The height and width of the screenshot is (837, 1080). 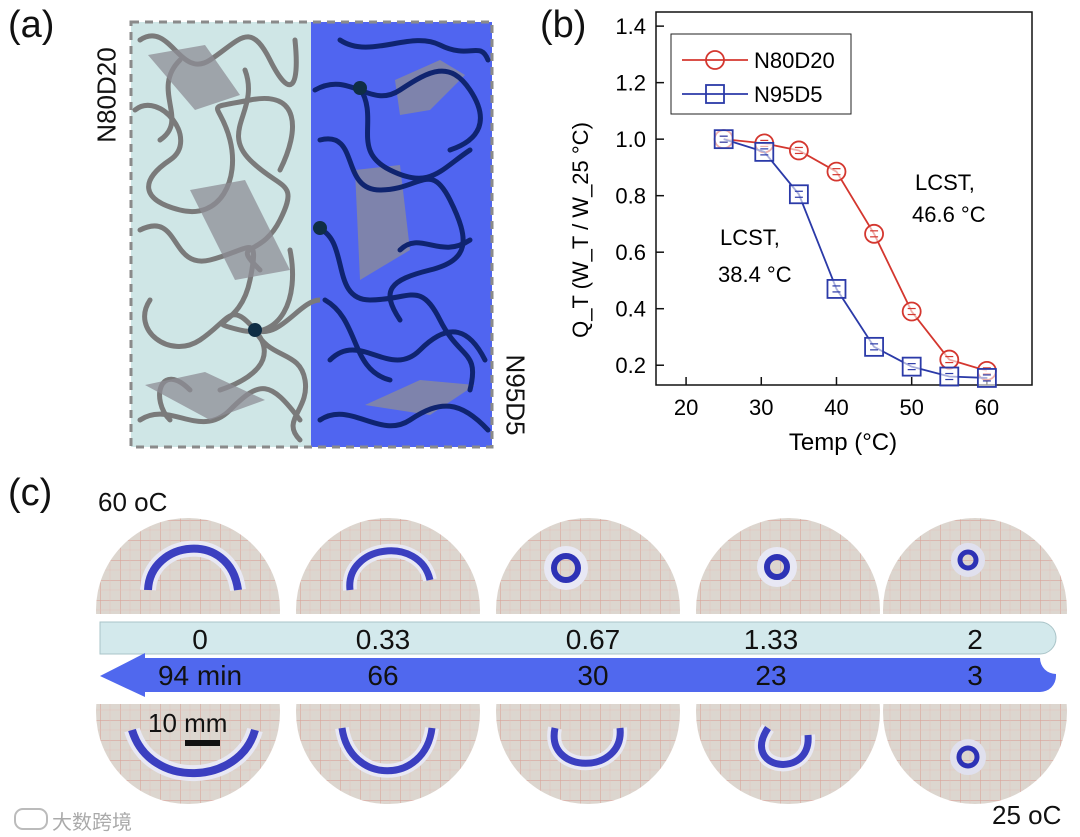 What do you see at coordinates (630, 83) in the screenshot?
I see `y-tick-label: 1.2` at bounding box center [630, 83].